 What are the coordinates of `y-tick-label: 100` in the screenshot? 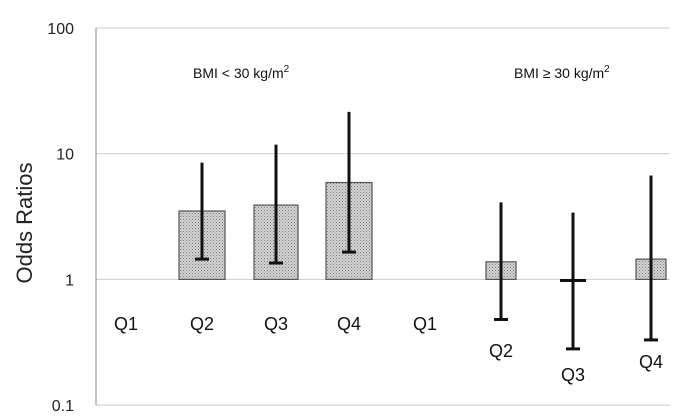 It's located at (60, 29).